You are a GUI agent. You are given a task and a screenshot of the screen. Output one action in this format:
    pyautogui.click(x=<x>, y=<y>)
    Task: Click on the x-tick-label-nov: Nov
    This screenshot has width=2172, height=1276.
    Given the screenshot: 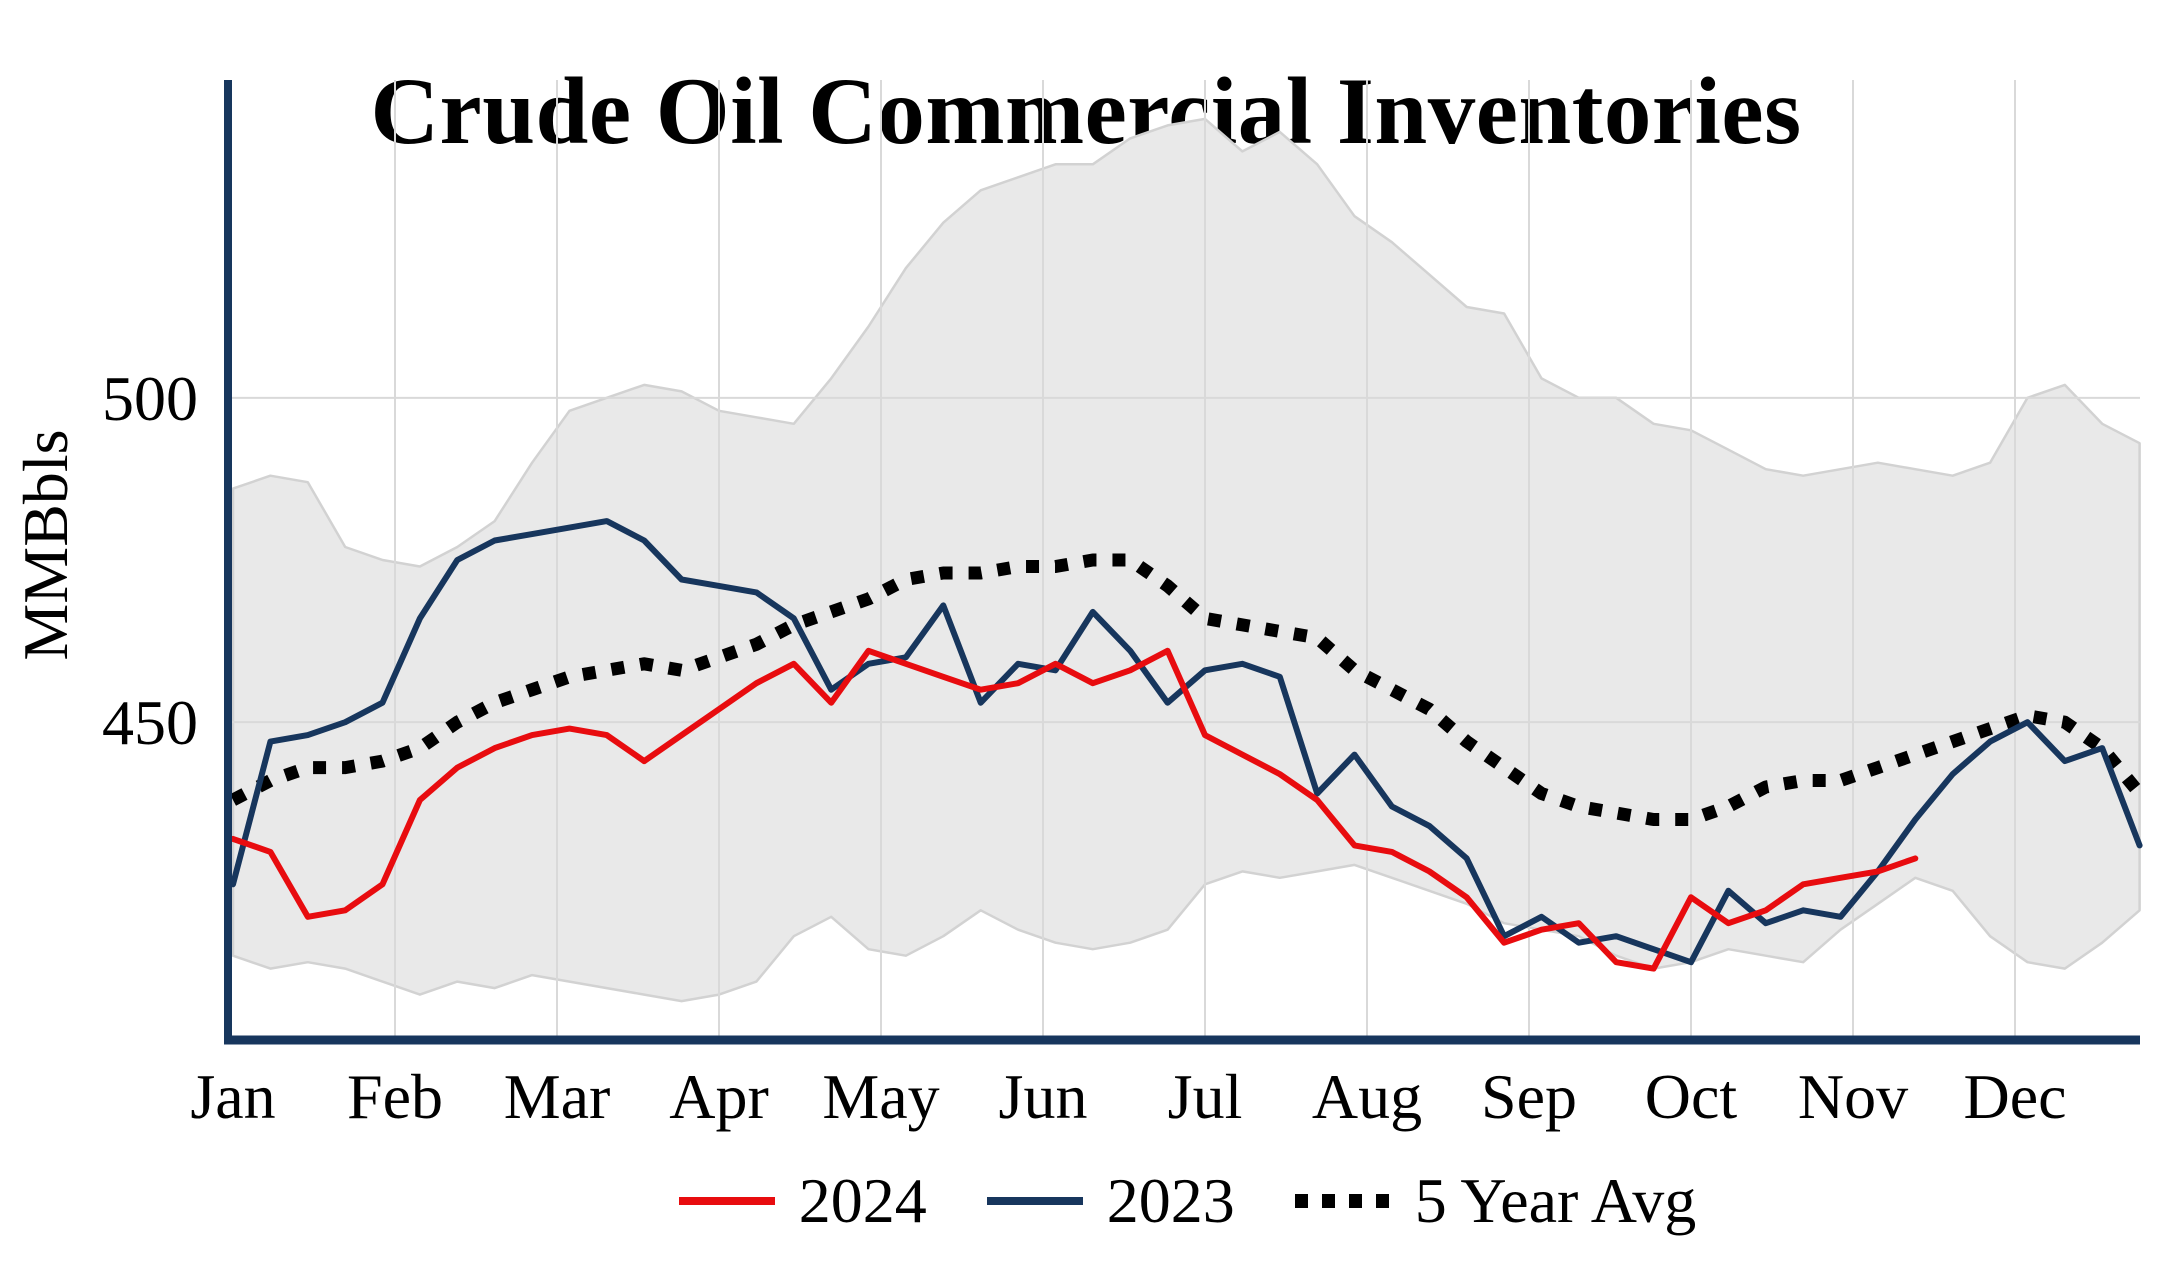 What is the action you would take?
    pyautogui.click(x=1853, y=1096)
    